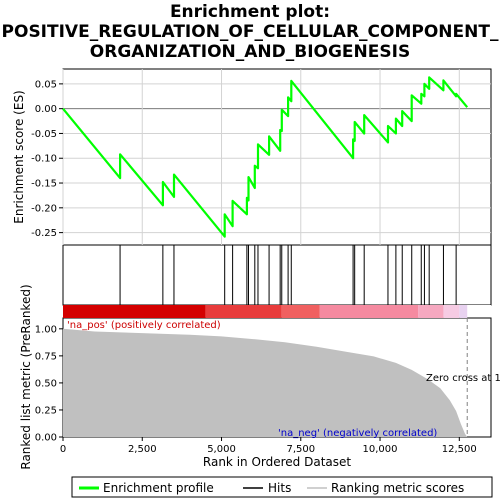 The image size is (500, 500). Describe the element at coordinates (46, 109) in the screenshot. I see `es-y-tick-label: 0.00` at that location.